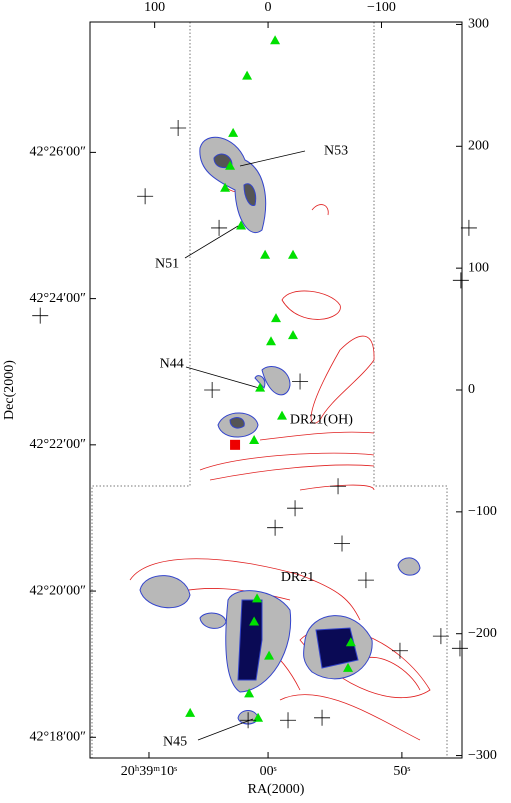 The width and height of the screenshot is (511, 803). Describe the element at coordinates (58, 737) in the screenshot. I see `y-tick-label: 42°18′00″` at that location.